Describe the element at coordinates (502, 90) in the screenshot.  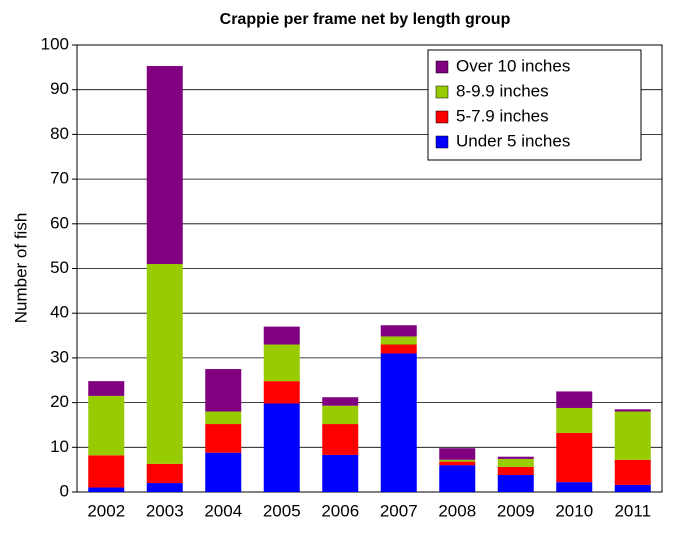
I see `legend-label: 8-9.9 inches` at that location.